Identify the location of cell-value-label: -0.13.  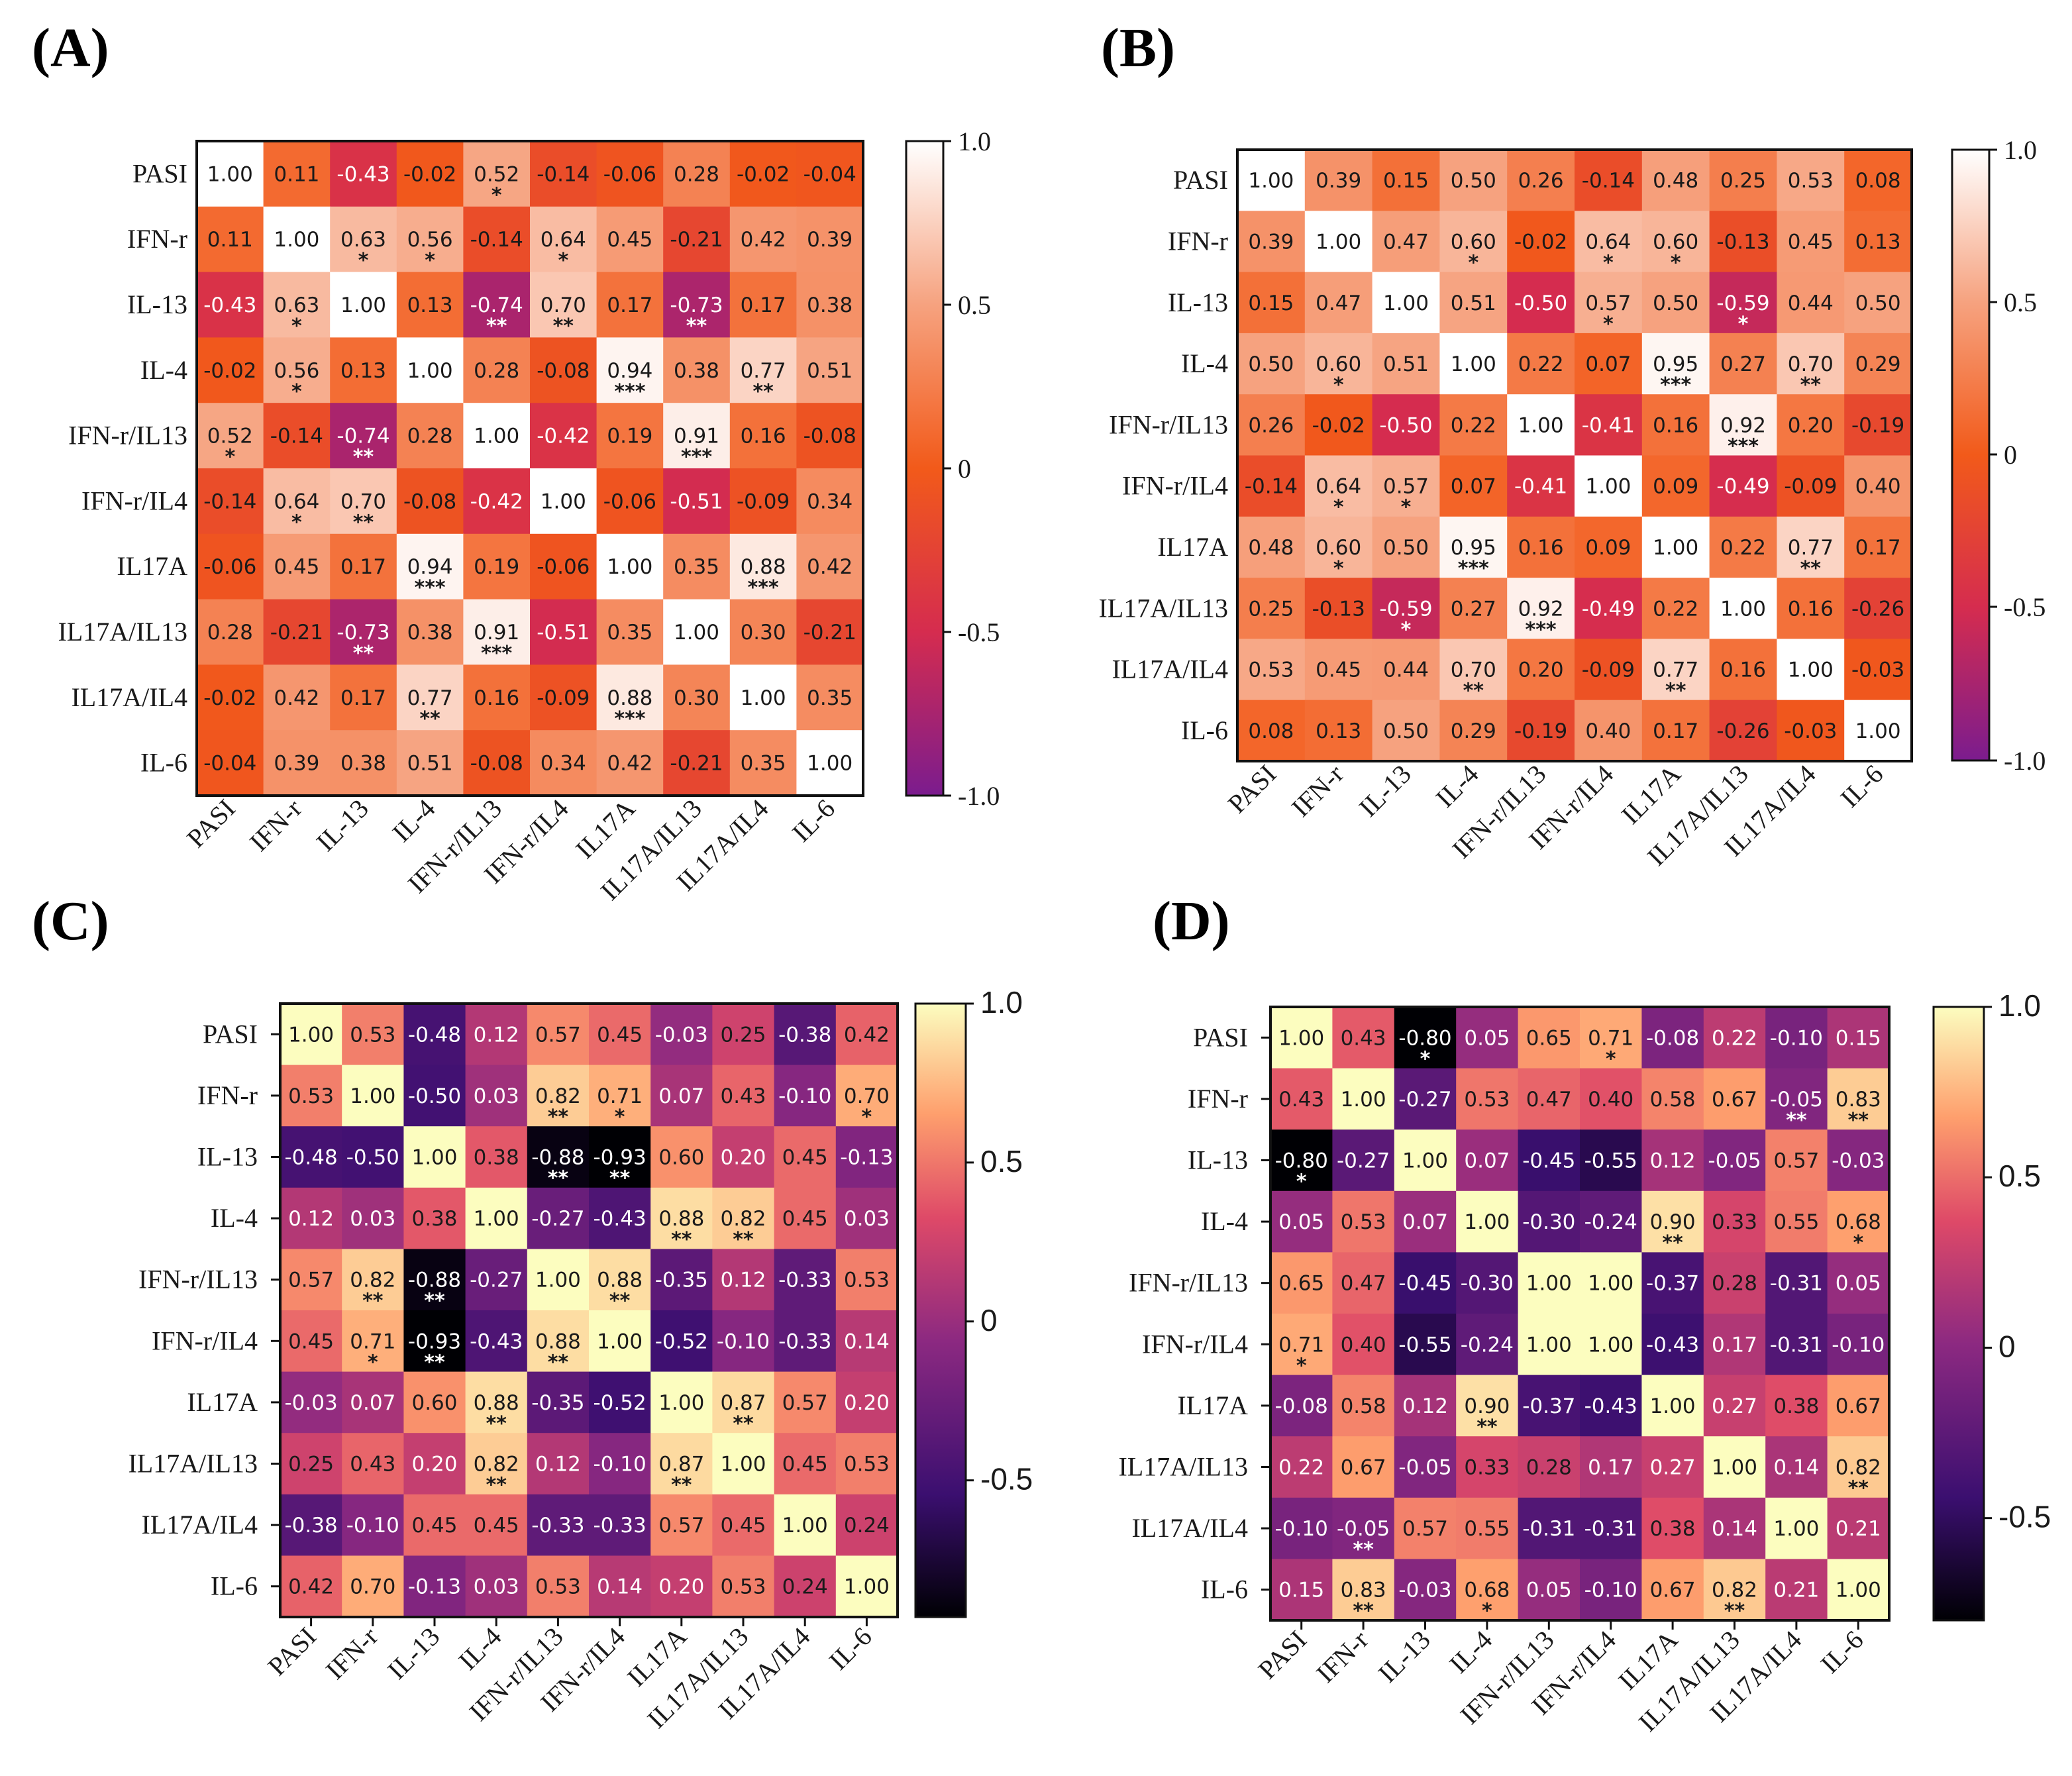
(1338, 609).